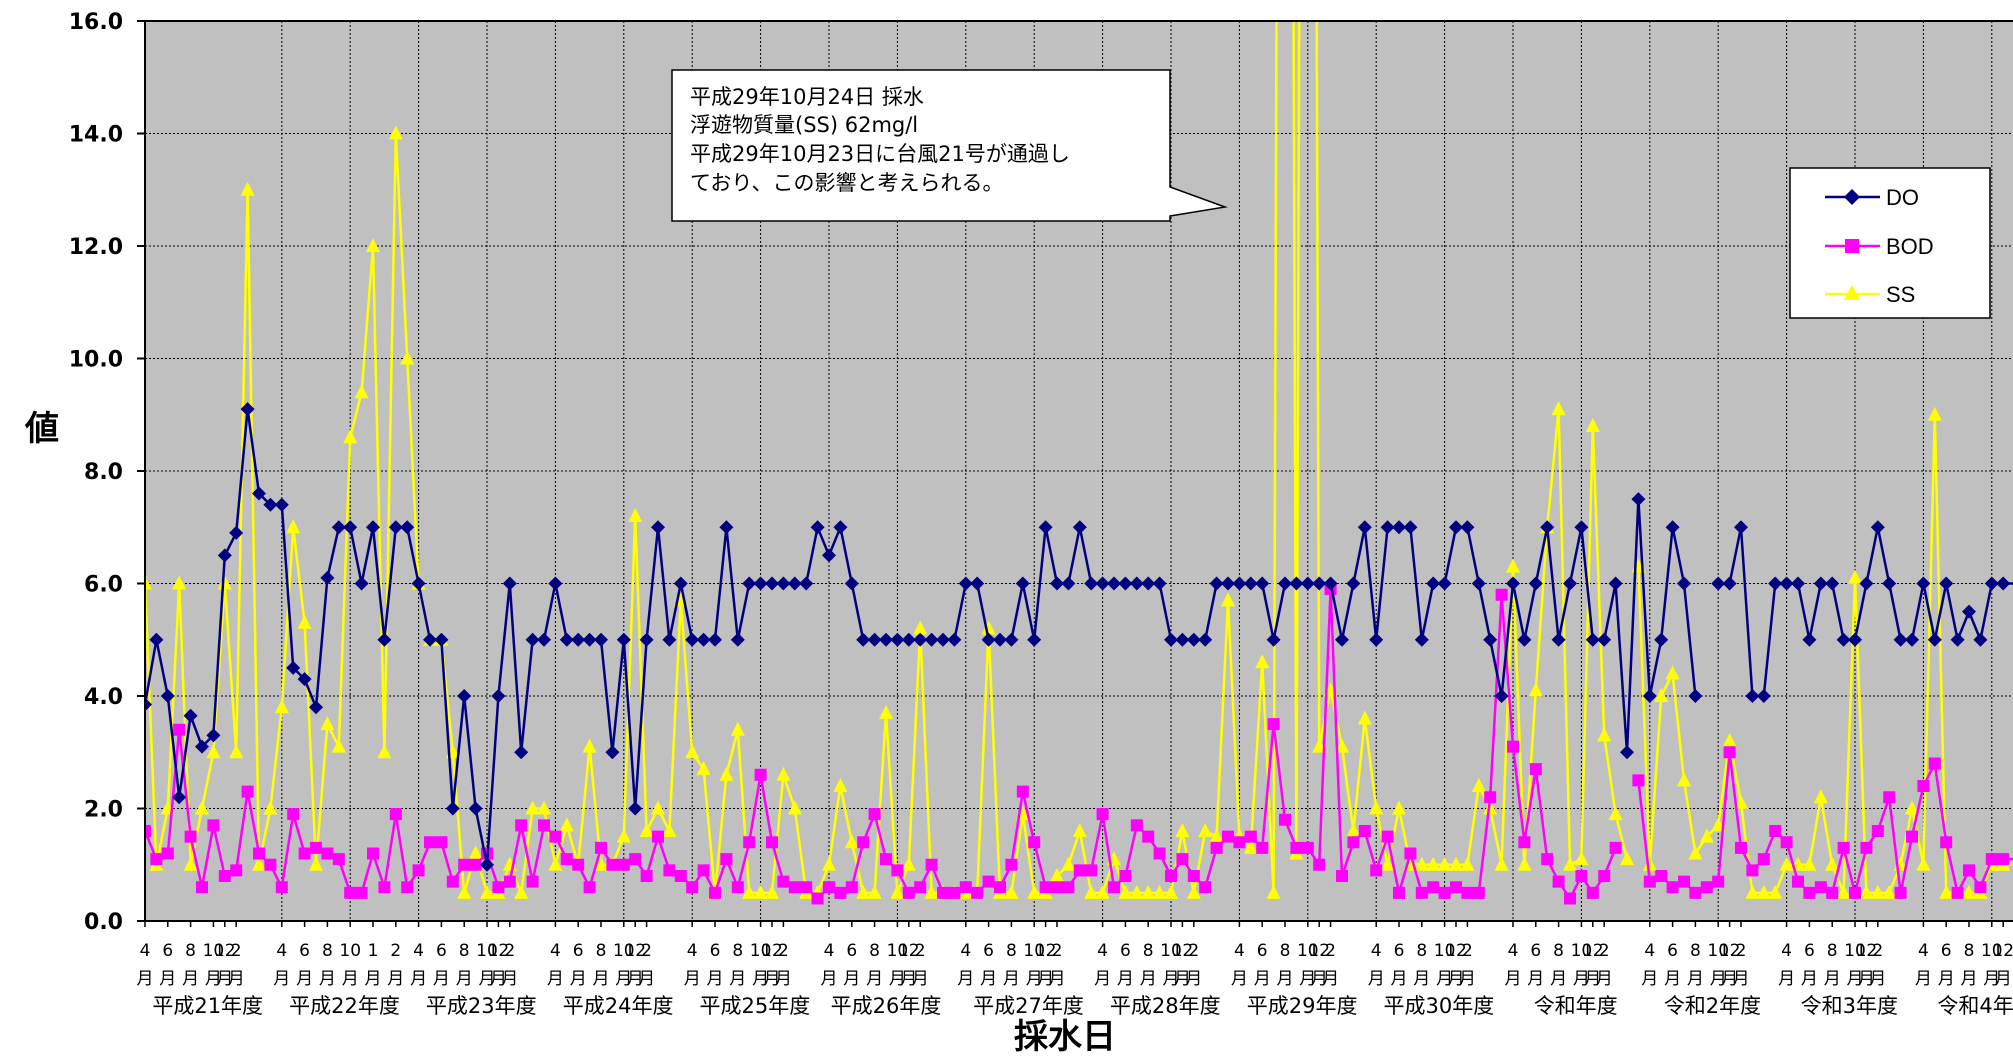 The width and height of the screenshot is (2013, 1056). Describe the element at coordinates (103, 697) in the screenshot. I see `y-tick-label: 4.0` at that location.